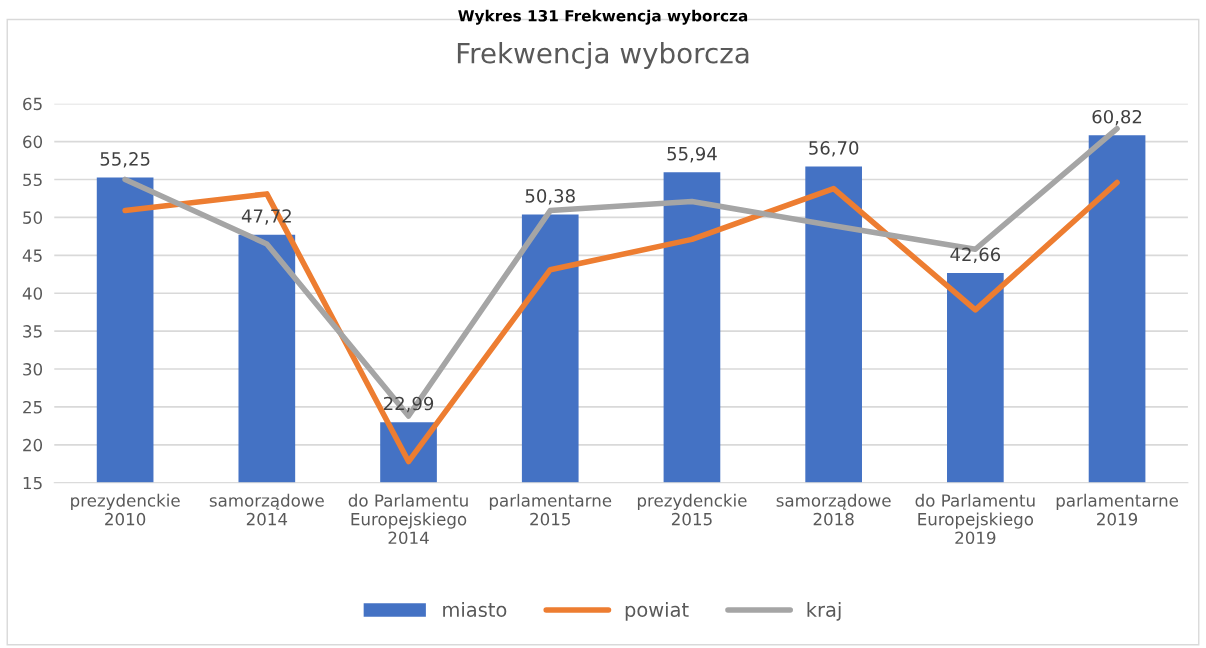 The width and height of the screenshot is (1206, 648). What do you see at coordinates (33, 369) in the screenshot?
I see `y-tick-label: 30` at bounding box center [33, 369].